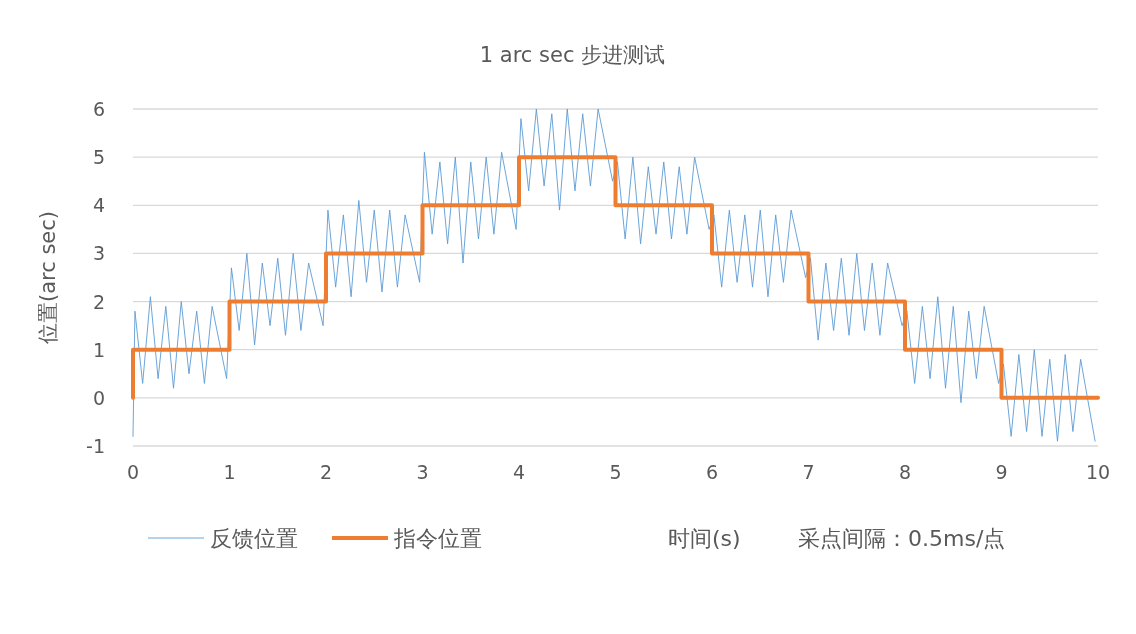 The height and width of the screenshot is (634, 1136). Describe the element at coordinates (98, 301) in the screenshot. I see `y-tick-label: 2` at that location.